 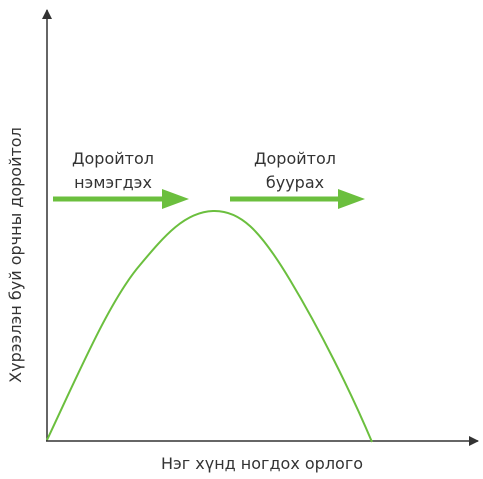 I want to click on annotation-line: буурах, so click(x=295, y=182).